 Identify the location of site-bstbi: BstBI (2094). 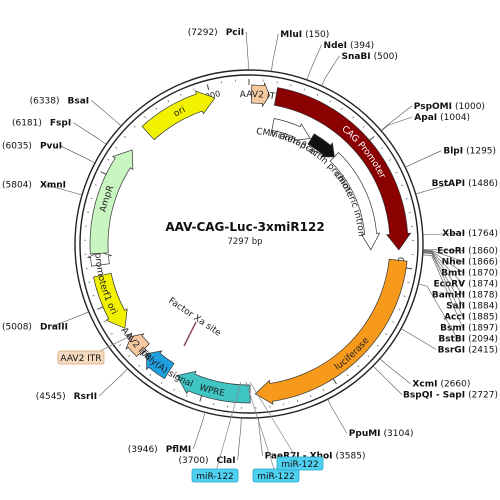
(458, 314).